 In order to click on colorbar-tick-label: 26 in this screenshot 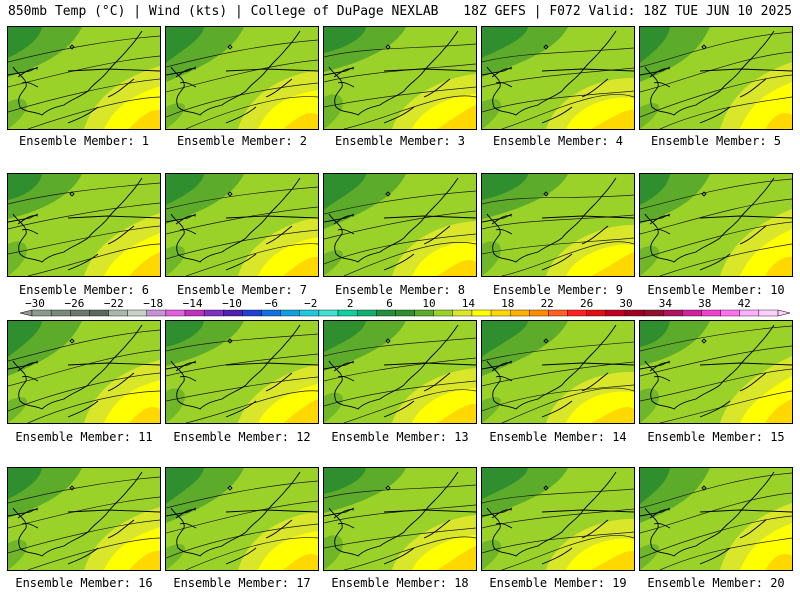, I will do `click(586, 303)`.